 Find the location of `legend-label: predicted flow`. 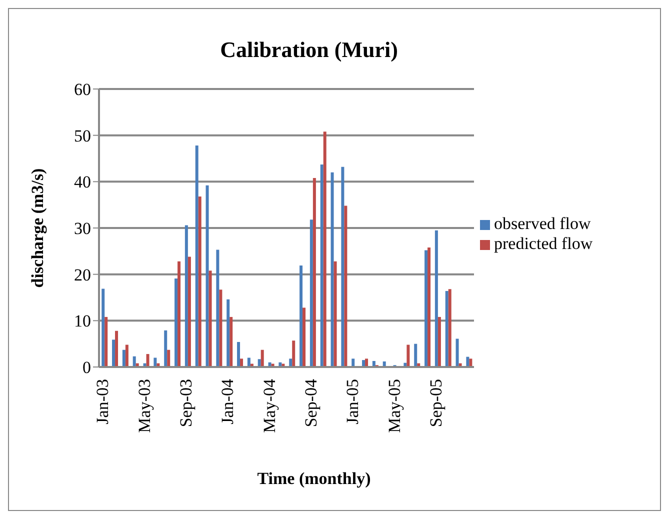

legend-label: predicted flow is located at coordinates (543, 243).